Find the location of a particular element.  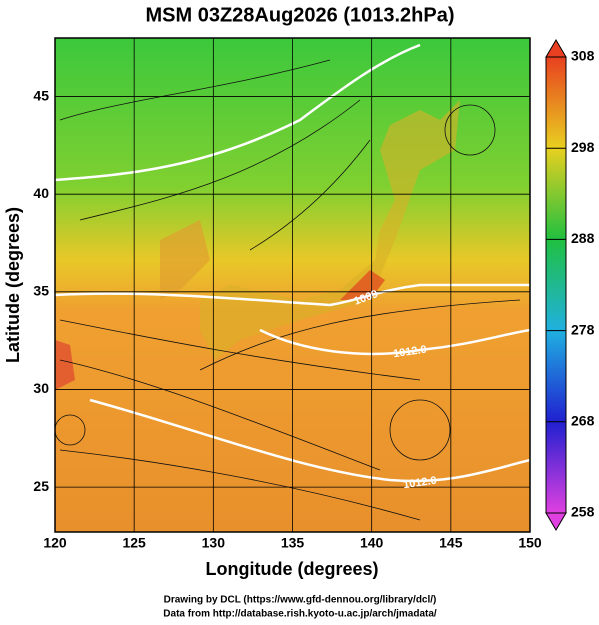

colorbar-tick-label: 288 is located at coordinates (583, 238).